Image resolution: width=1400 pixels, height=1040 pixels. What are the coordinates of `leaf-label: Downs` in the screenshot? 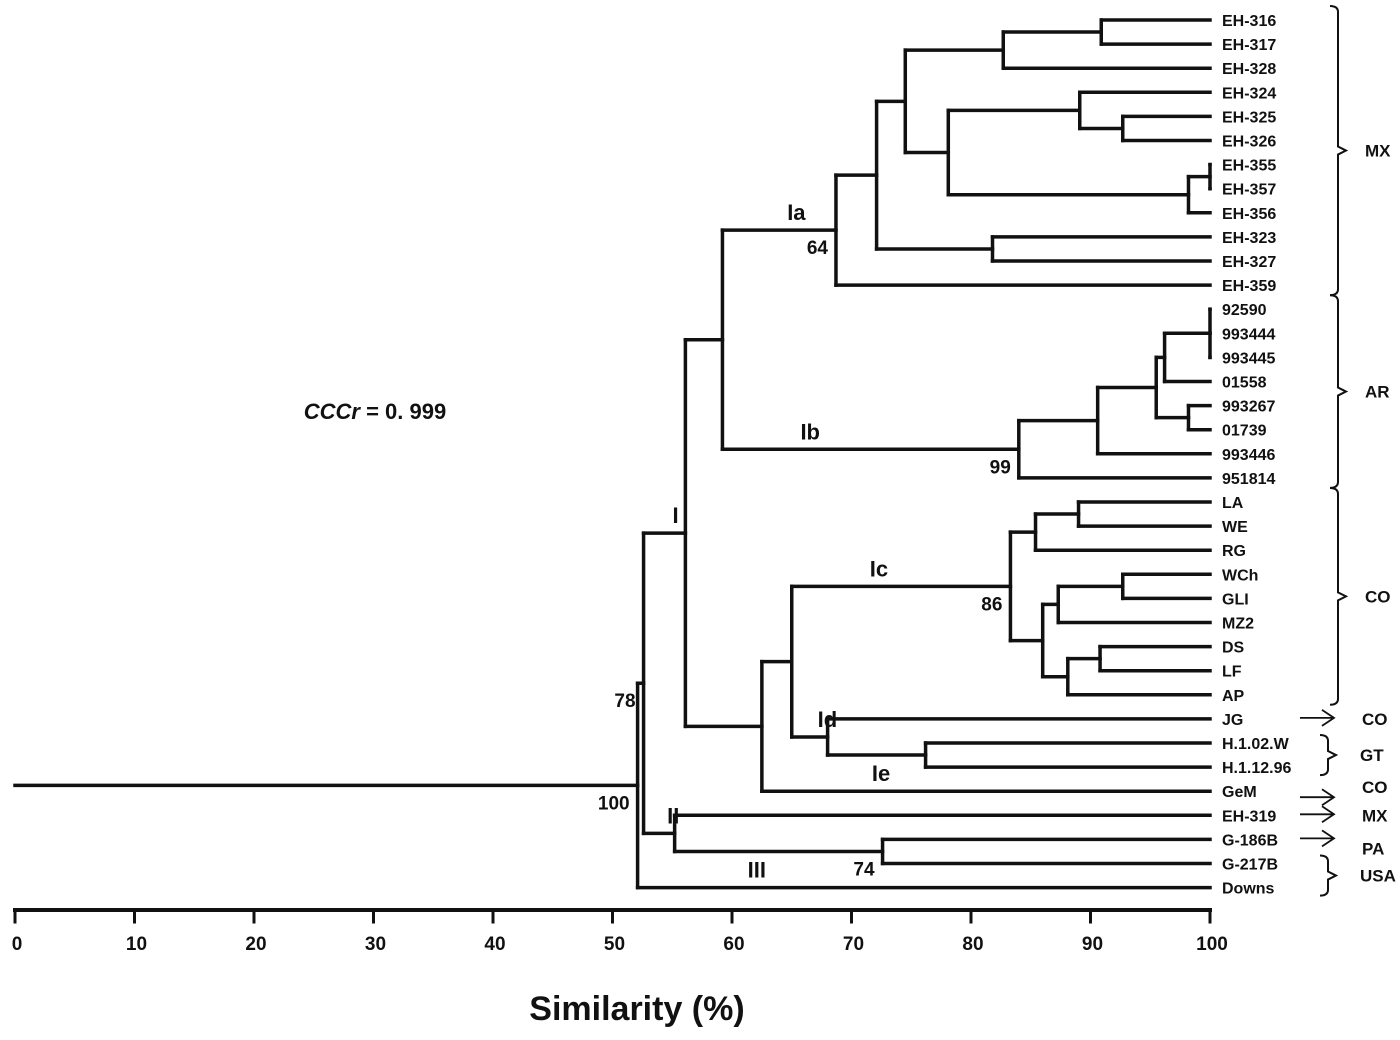 It's located at (1248, 889).